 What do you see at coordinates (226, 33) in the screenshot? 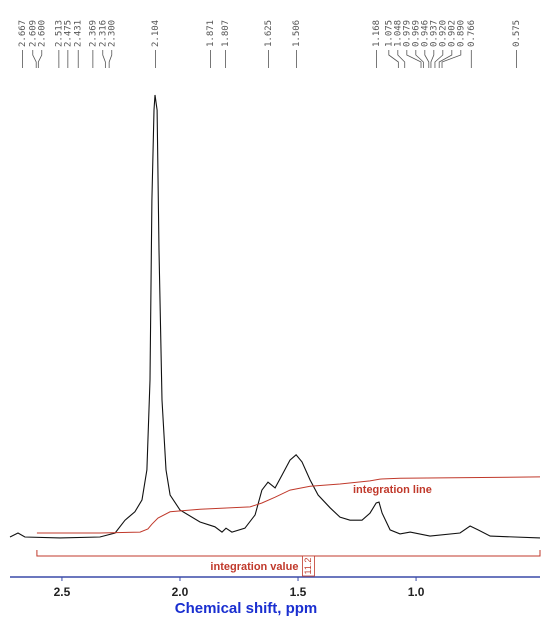
I see `peak-label: 1.807` at bounding box center [226, 33].